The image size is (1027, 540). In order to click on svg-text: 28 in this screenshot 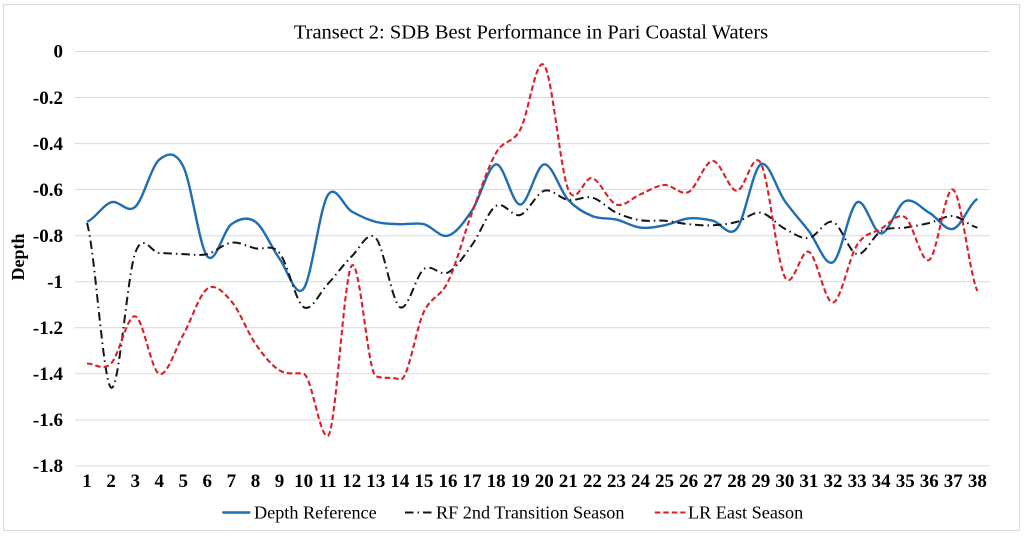, I will do `click(736, 481)`.